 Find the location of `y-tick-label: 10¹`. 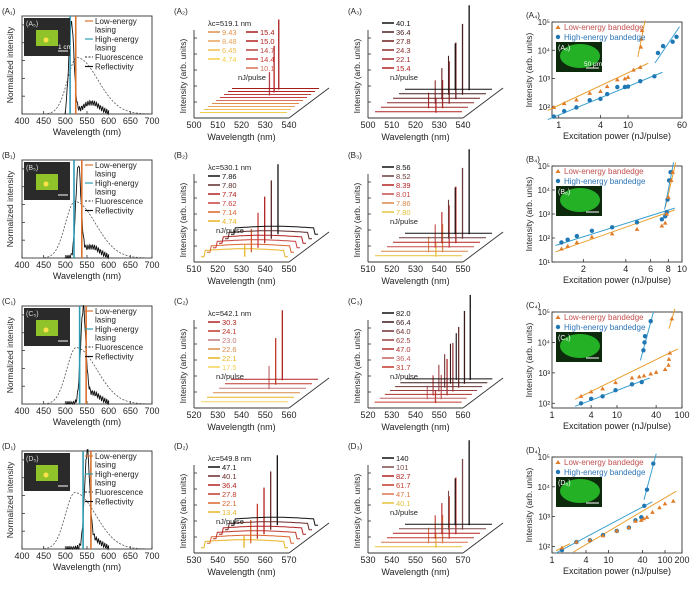

y-tick-label: 10¹ is located at coordinates (544, 262).